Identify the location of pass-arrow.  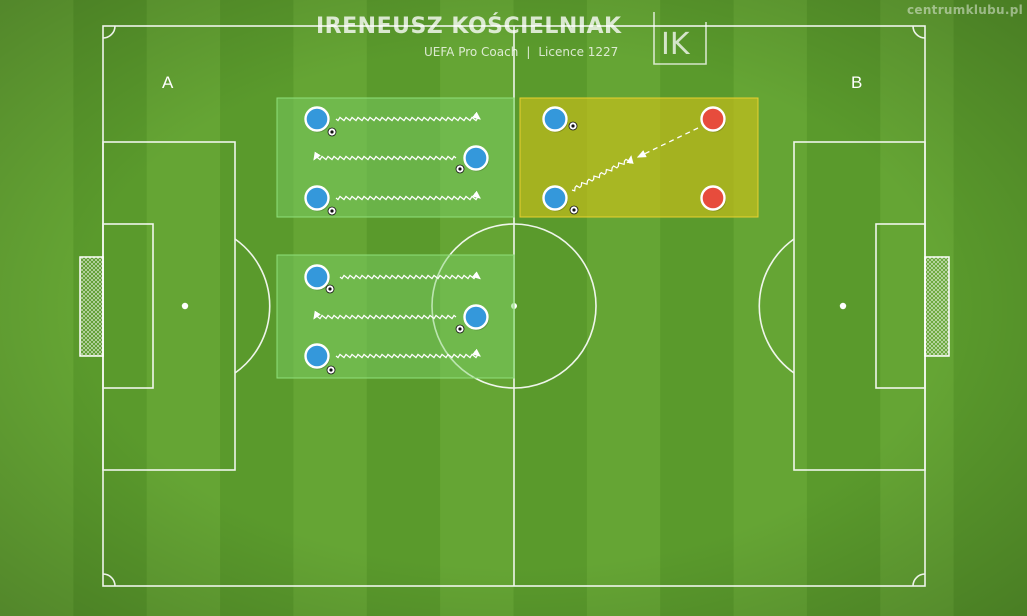
(667, 142).